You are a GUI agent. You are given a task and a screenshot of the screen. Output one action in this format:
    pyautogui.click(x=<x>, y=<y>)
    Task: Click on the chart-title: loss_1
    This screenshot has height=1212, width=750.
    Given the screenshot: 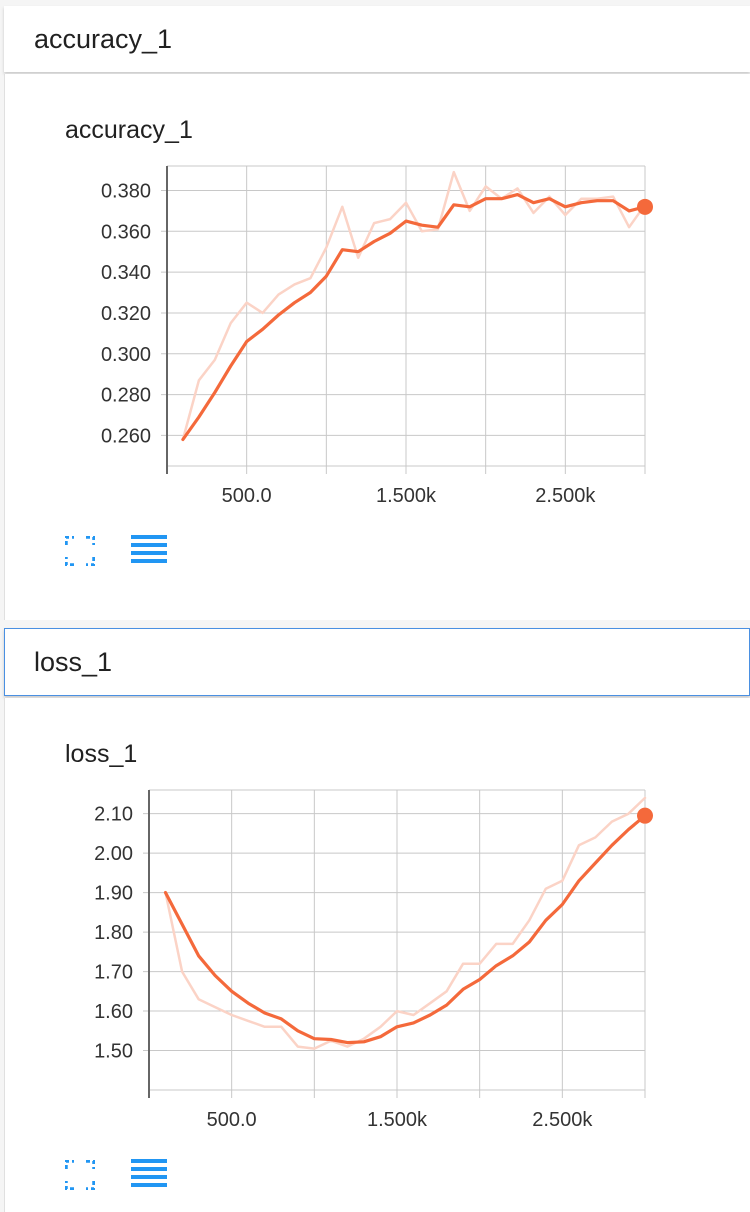 What is the action you would take?
    pyautogui.click(x=101, y=754)
    